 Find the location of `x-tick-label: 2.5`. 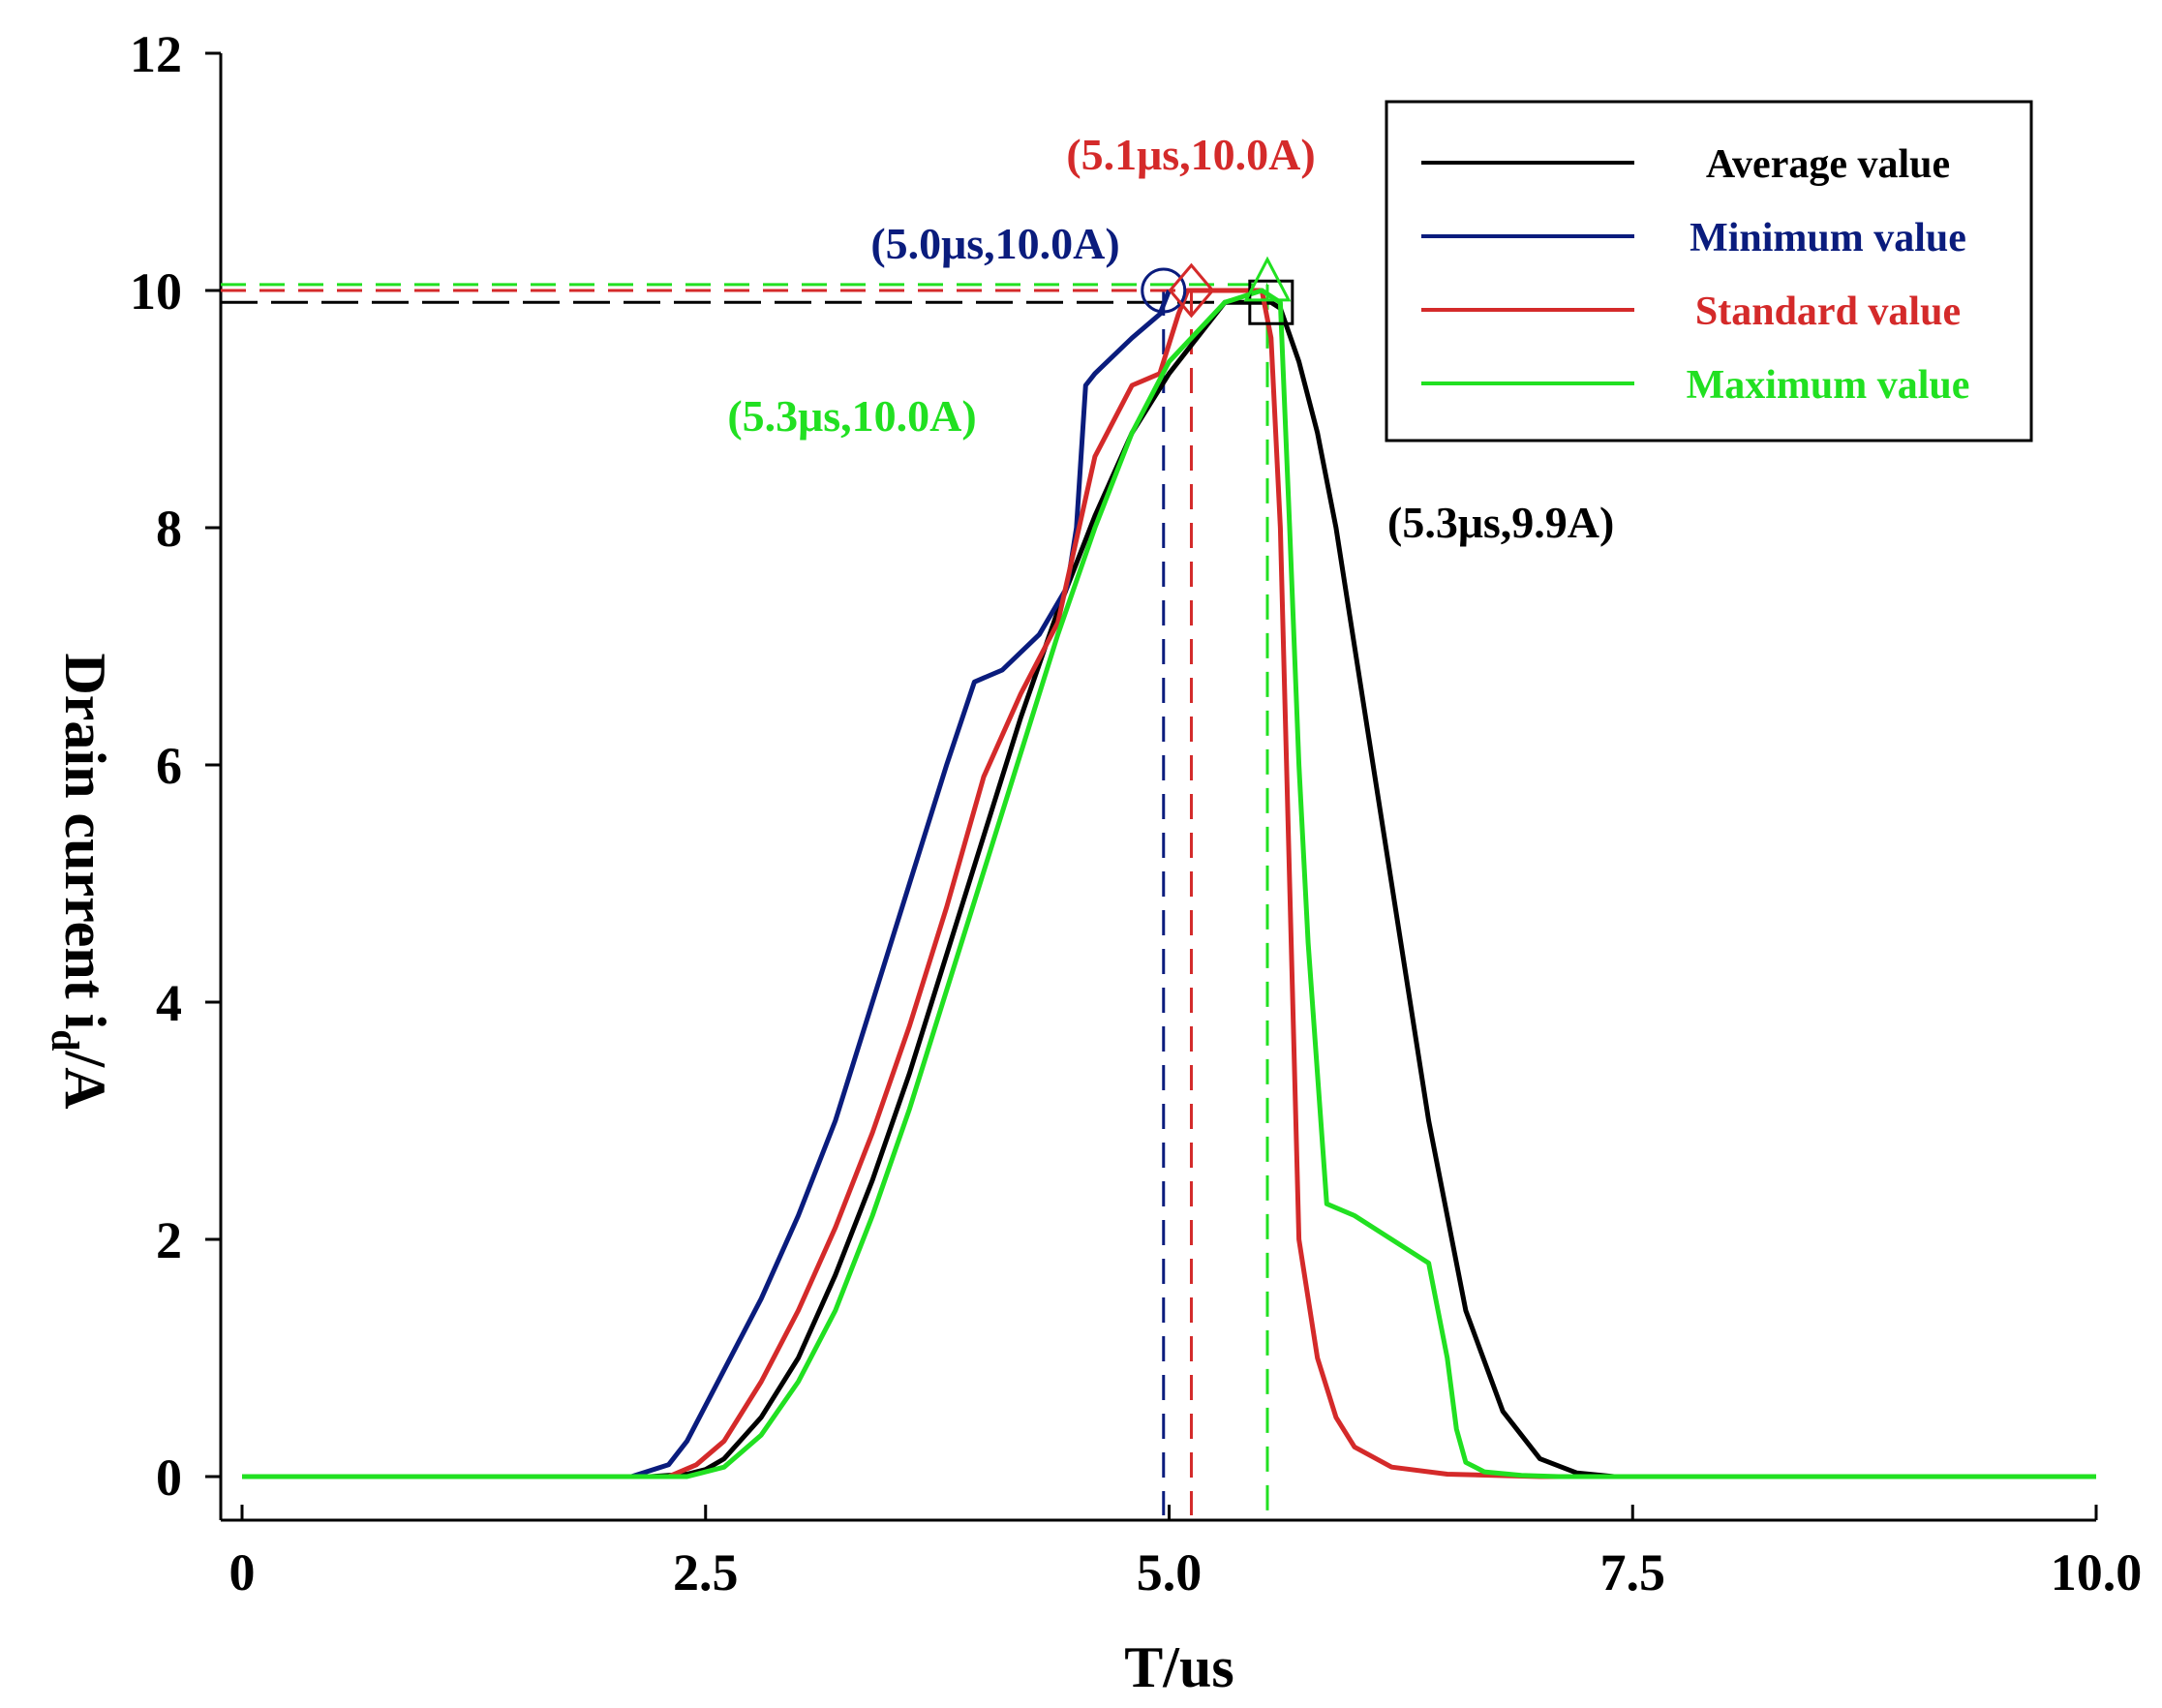

x-tick-label: 2.5 is located at coordinates (706, 1572).